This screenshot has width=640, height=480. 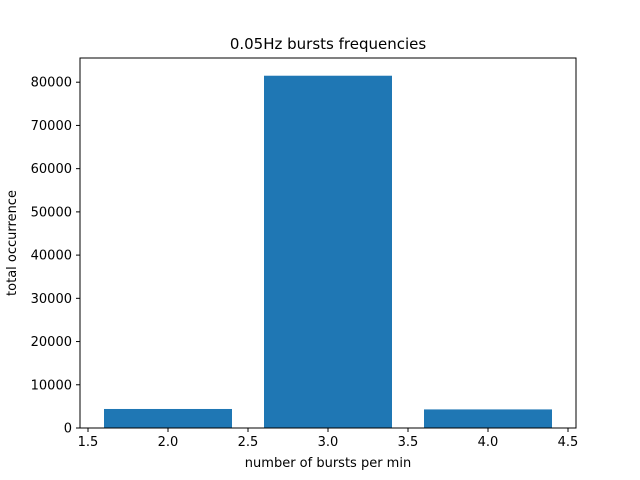 I want to click on x-tick-label: 1.5, so click(x=88, y=442).